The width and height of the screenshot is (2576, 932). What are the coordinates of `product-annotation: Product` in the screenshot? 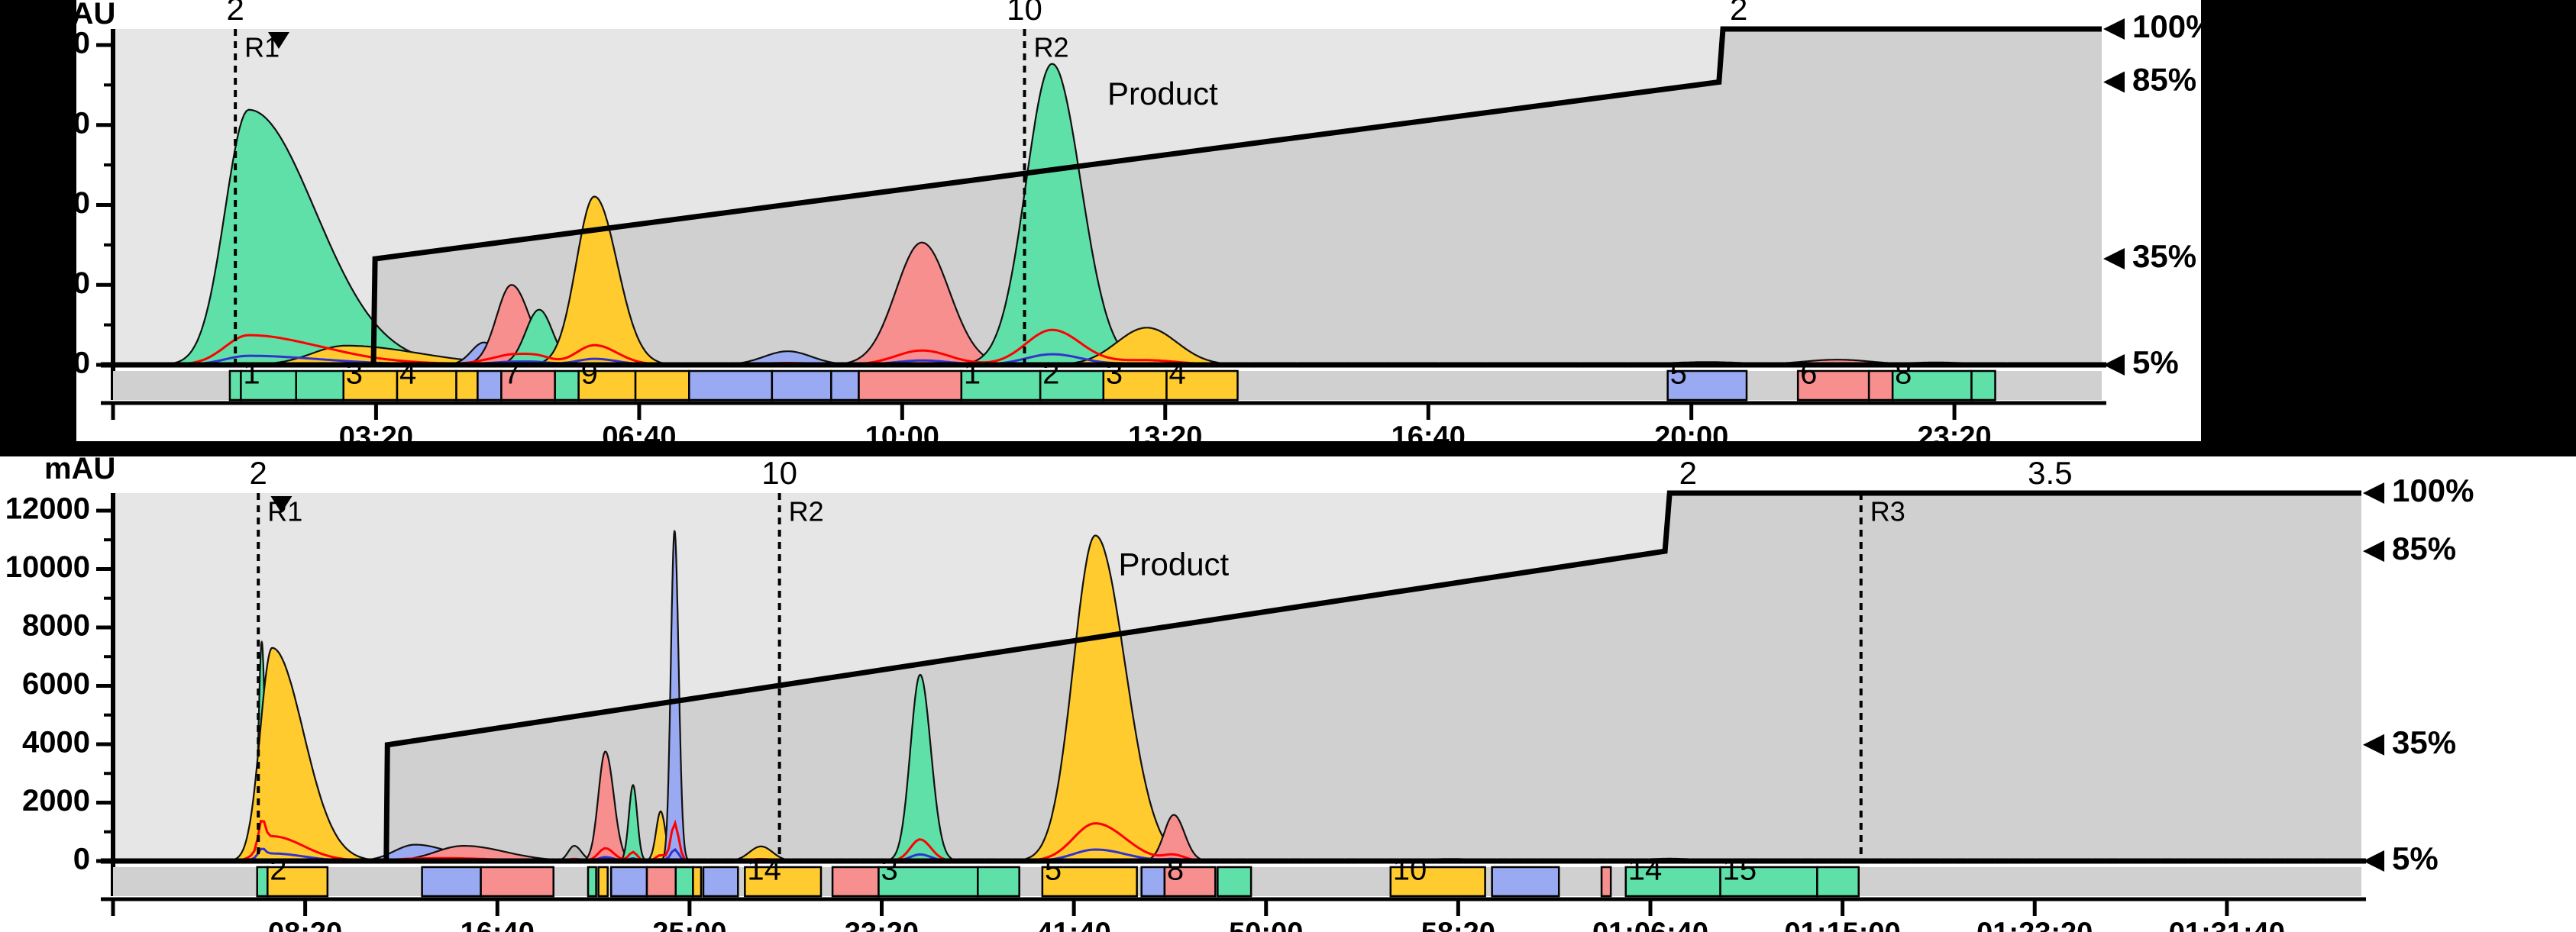 It's located at (1173, 564).